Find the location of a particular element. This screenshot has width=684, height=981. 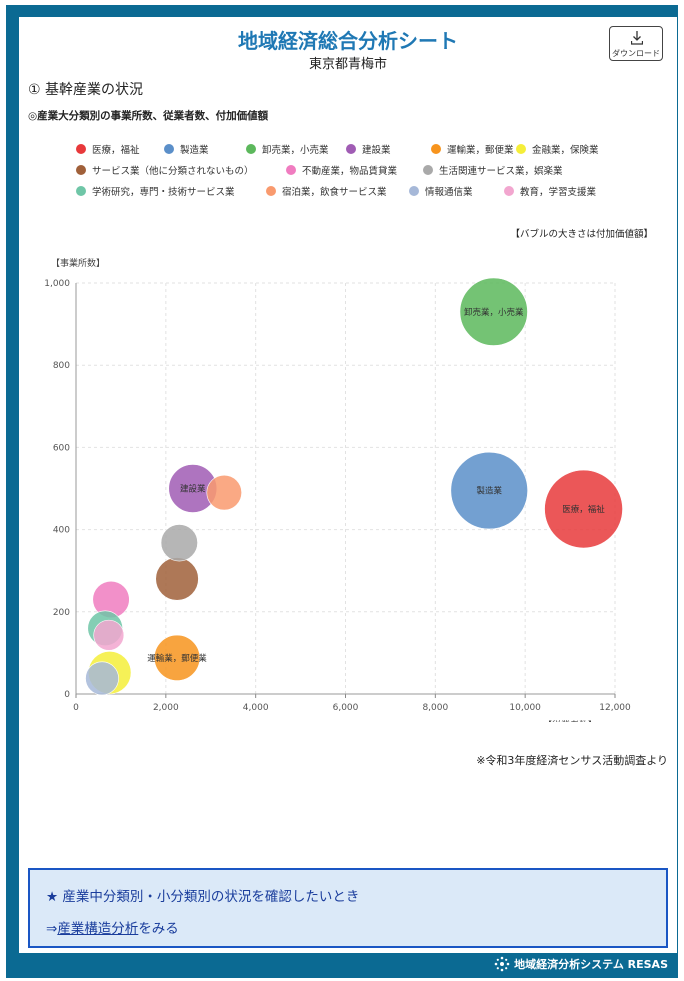

legend-label: 金融業，保険業 is located at coordinates (565, 150).